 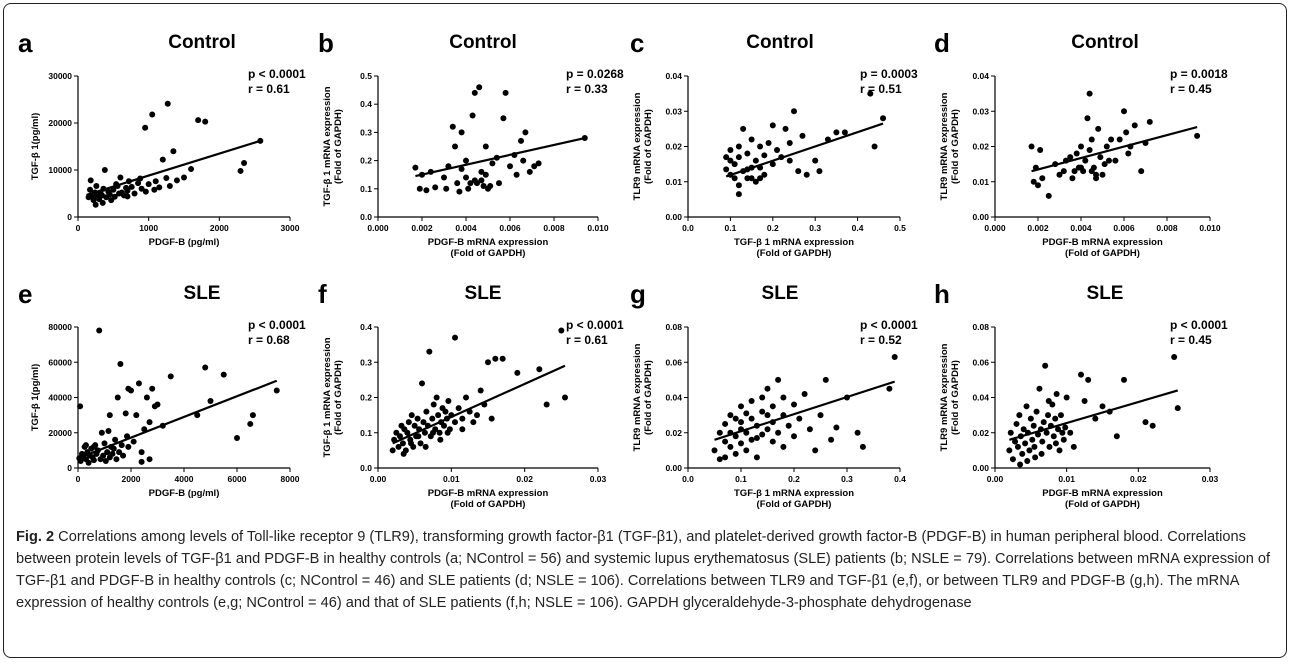 What do you see at coordinates (1138, 479) in the screenshot?
I see `x-tick-label: 0.02` at bounding box center [1138, 479].